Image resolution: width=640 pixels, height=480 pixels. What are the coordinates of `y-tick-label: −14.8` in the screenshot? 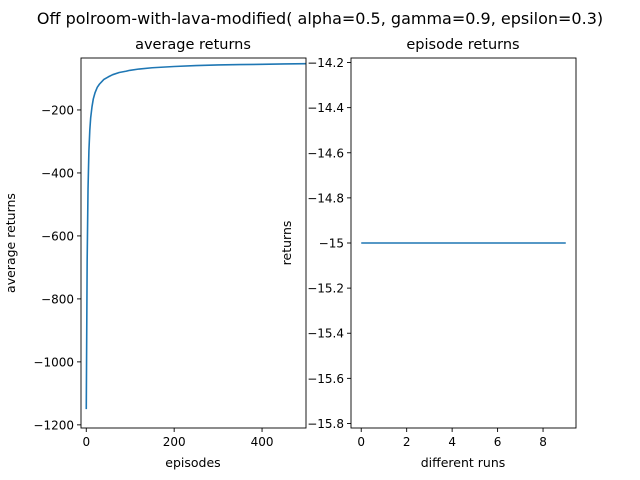 It's located at (325, 198).